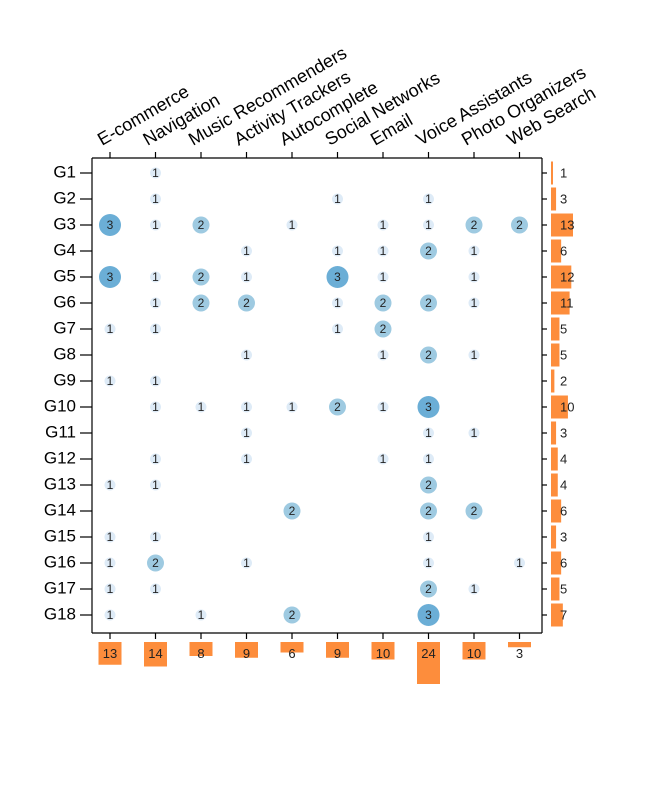  What do you see at coordinates (60, 613) in the screenshot?
I see `row-label: G18` at bounding box center [60, 613].